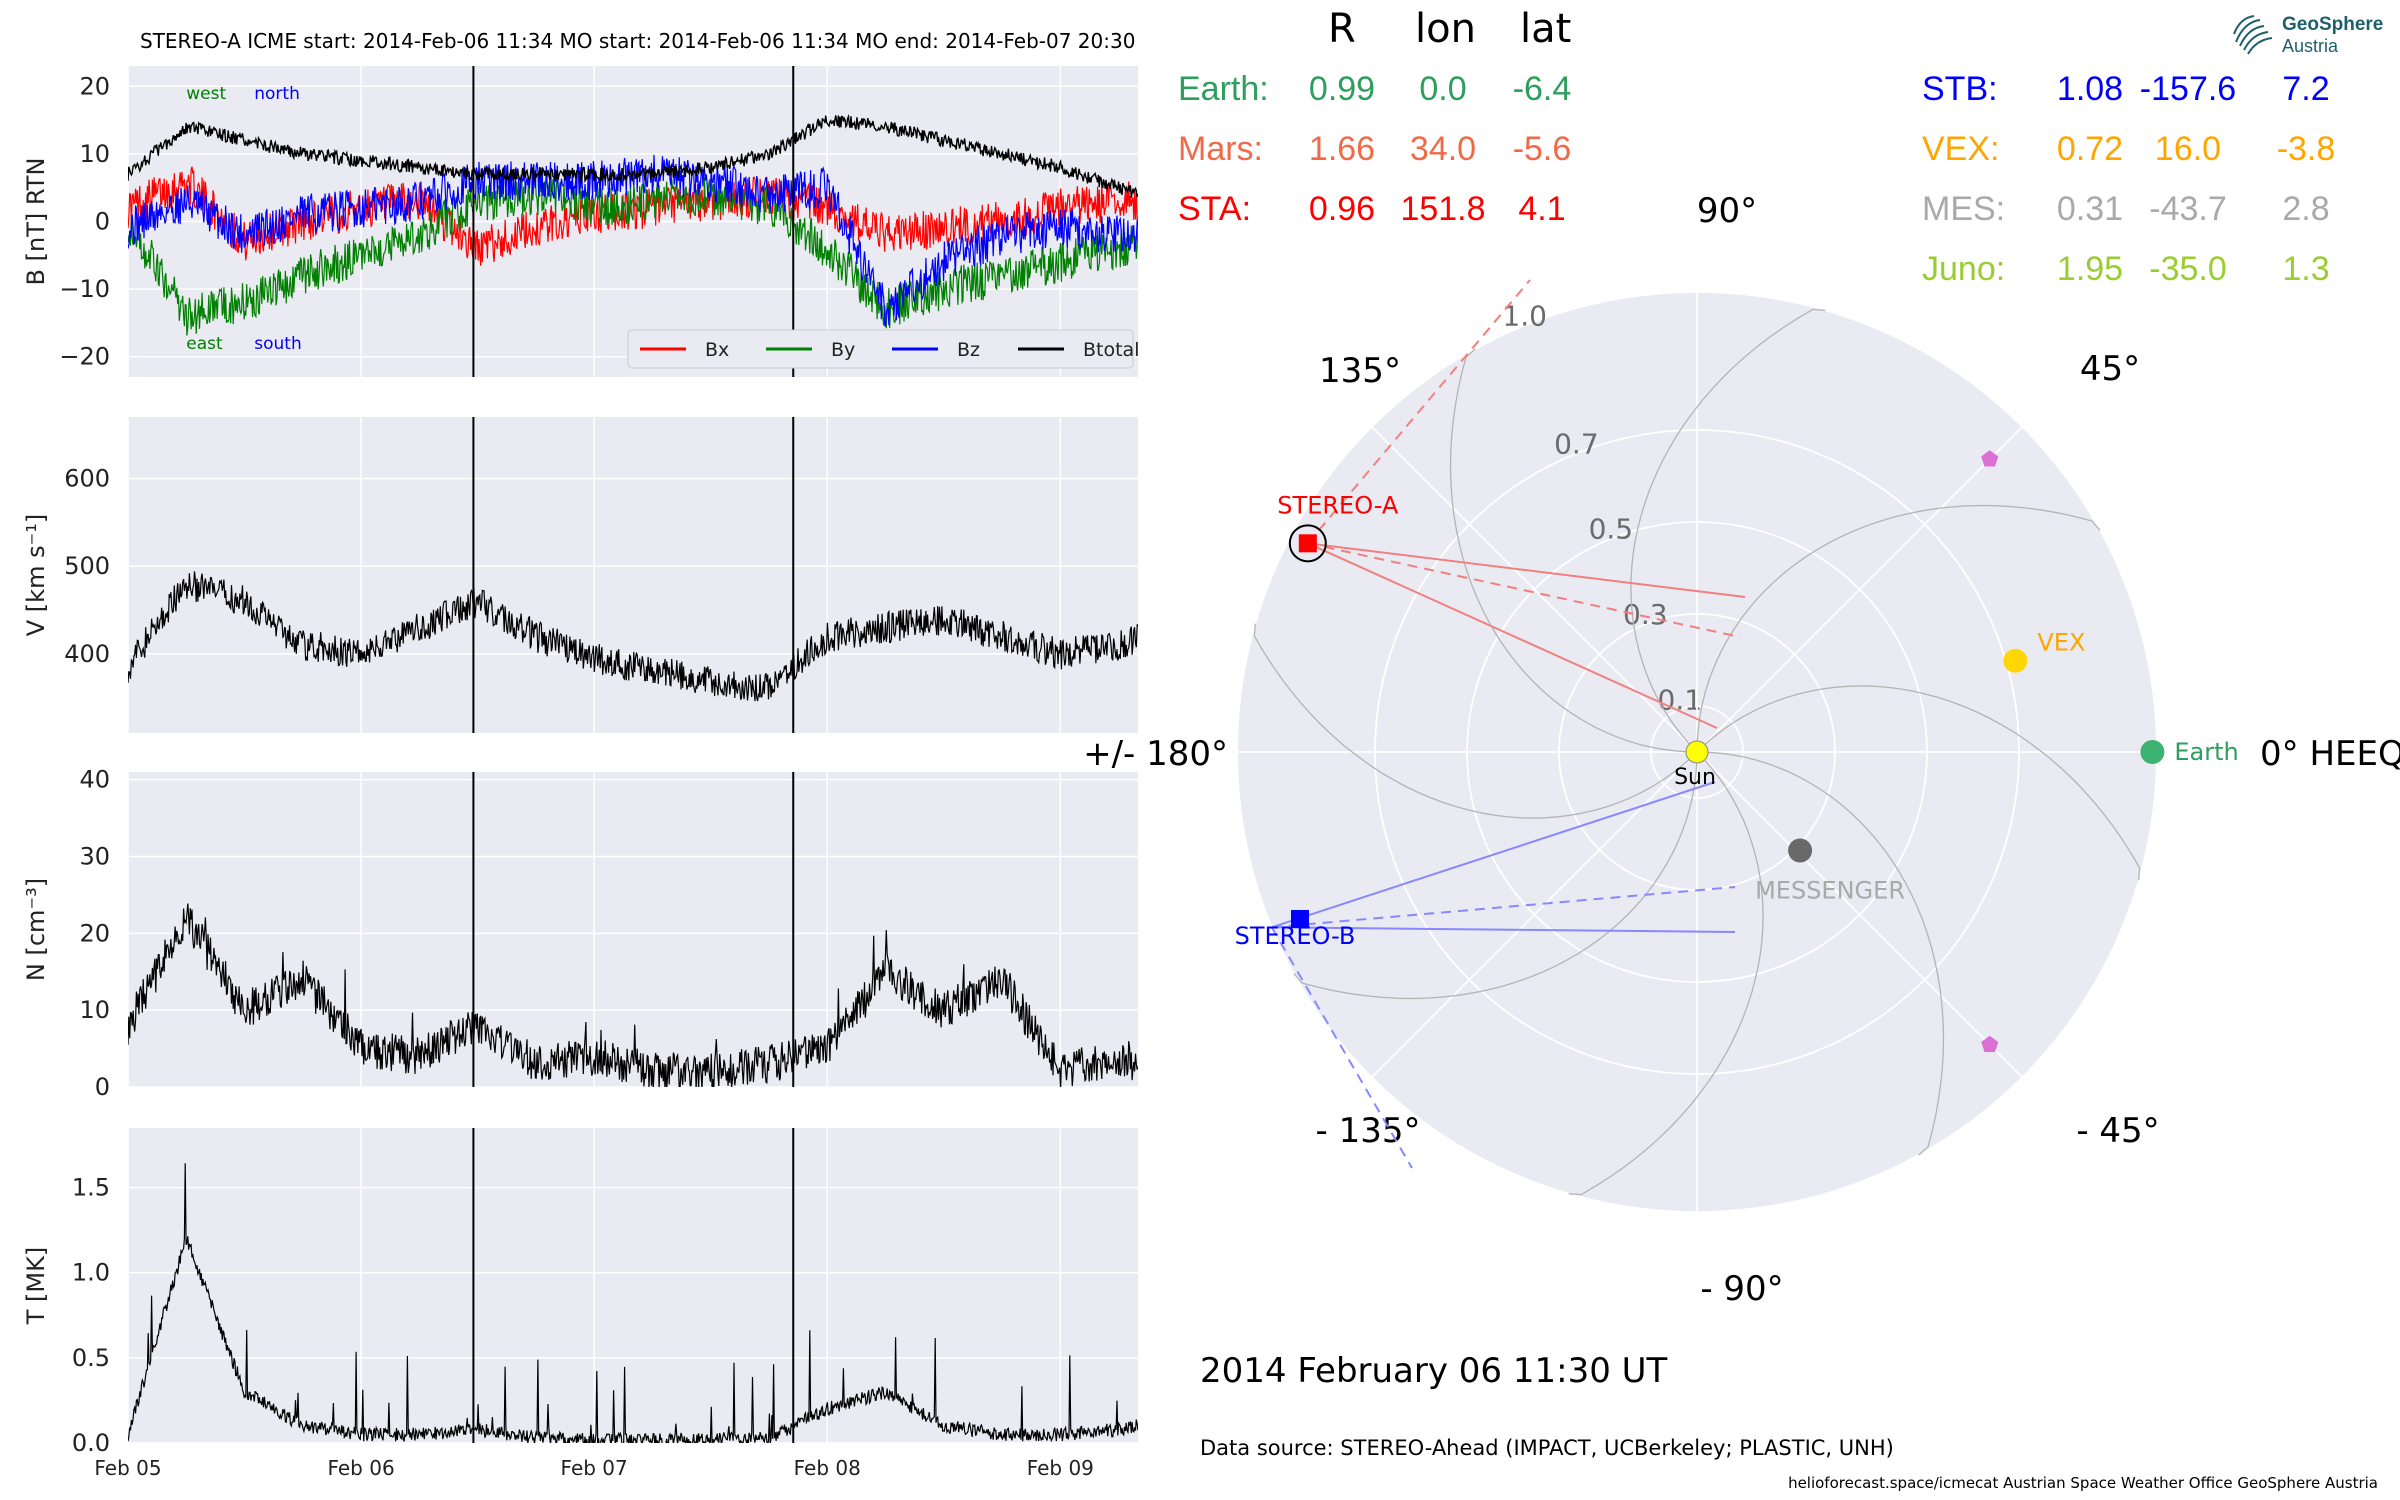 This screenshot has height=1500, width=2400. Describe the element at coordinates (1546, 29) in the screenshot. I see `table-col-lat: lat` at that location.